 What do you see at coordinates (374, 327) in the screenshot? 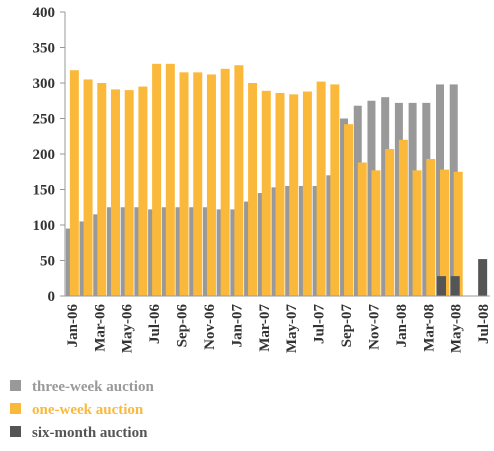
I see `x-tick-label: Nov-07` at bounding box center [374, 327].